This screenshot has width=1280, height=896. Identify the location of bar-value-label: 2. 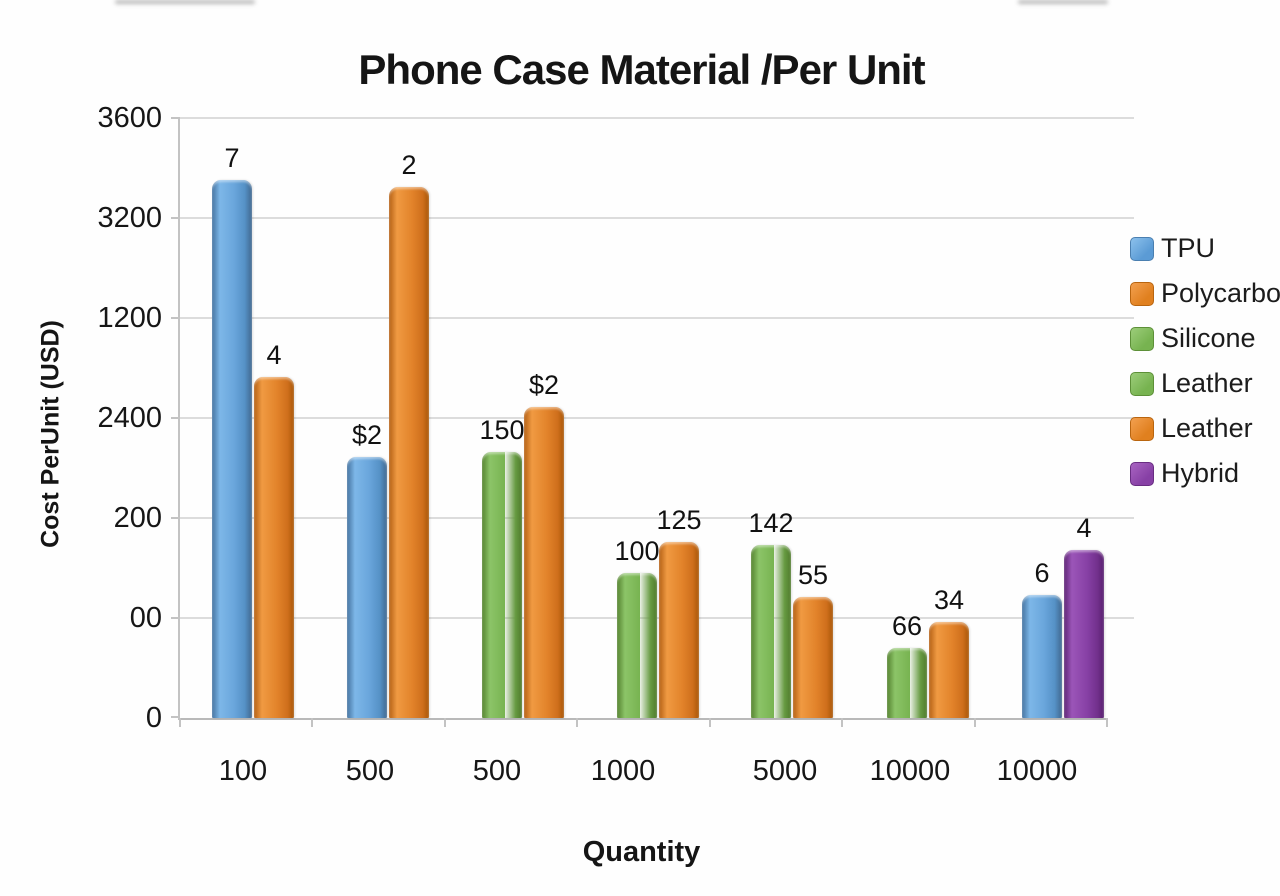
(409, 165).